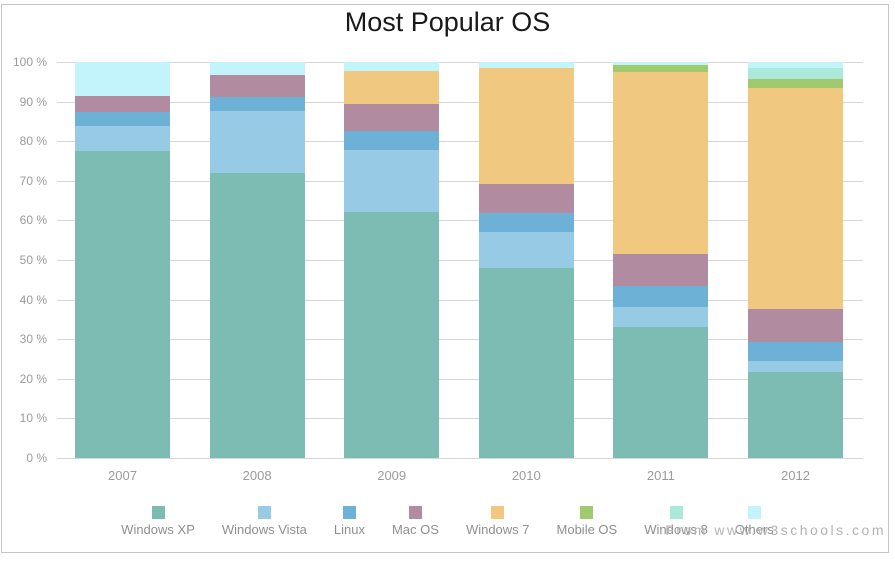 This screenshot has width=895, height=565. I want to click on legend-item-others: Others, so click(754, 521).